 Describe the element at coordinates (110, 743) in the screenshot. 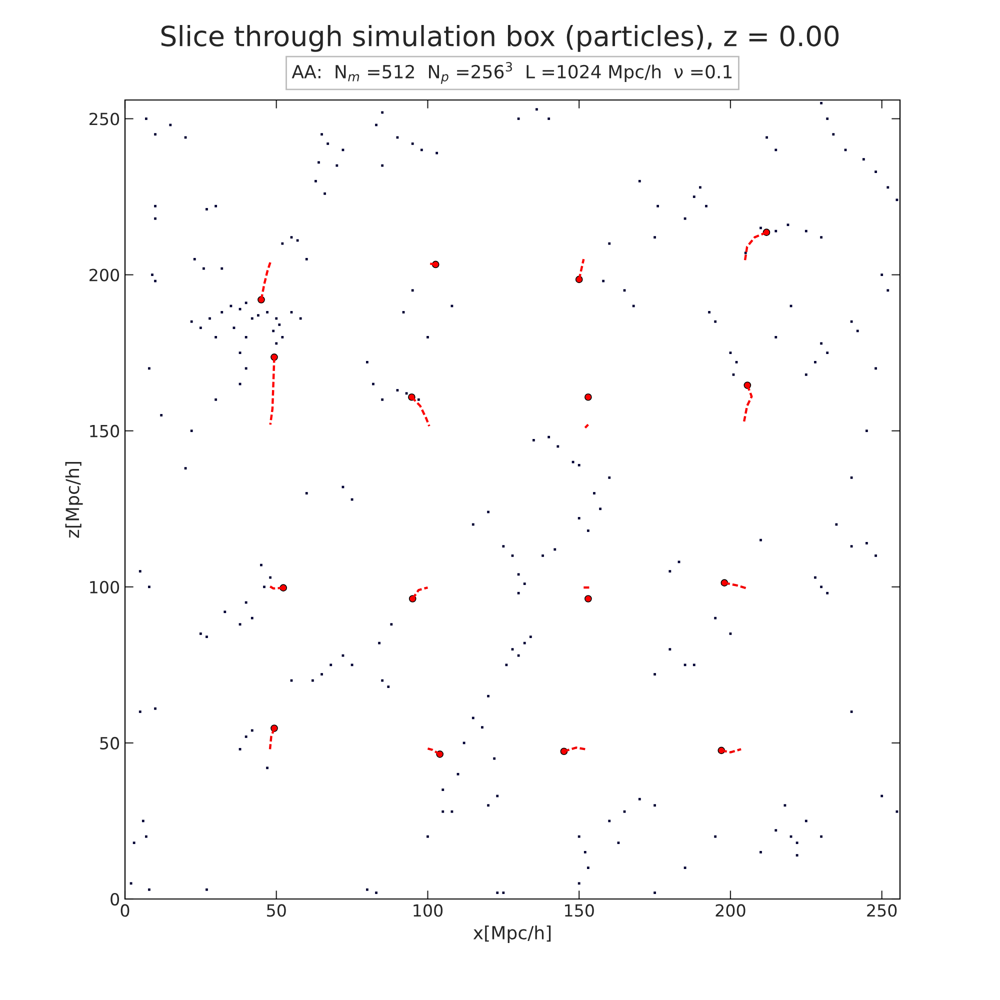

I see `y-tick-label: 50` at that location.